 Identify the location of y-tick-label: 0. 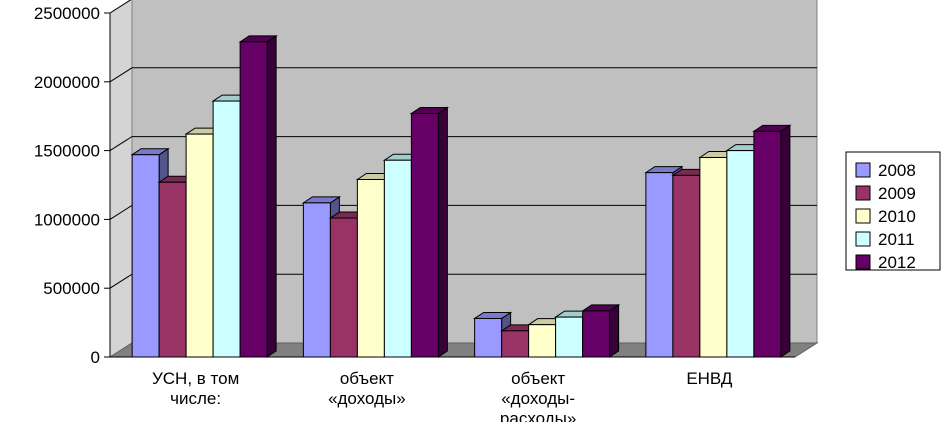
(95, 357).